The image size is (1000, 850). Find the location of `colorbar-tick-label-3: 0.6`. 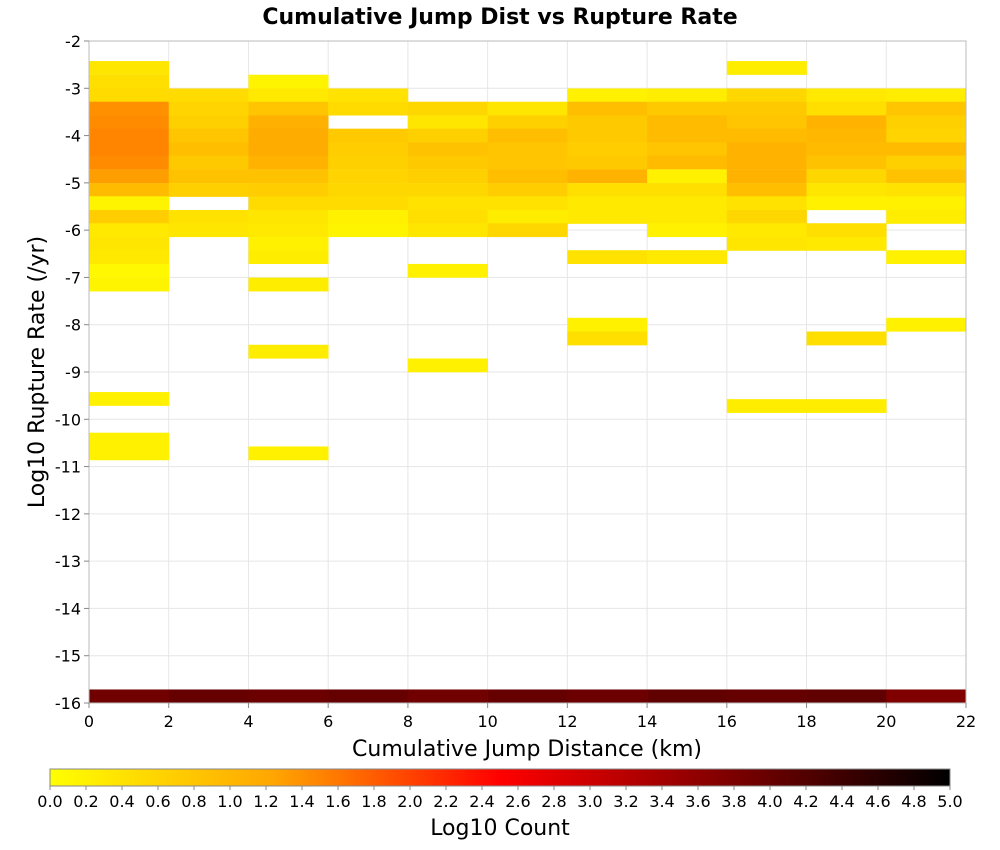

colorbar-tick-label-3: 0.6 is located at coordinates (157, 801).